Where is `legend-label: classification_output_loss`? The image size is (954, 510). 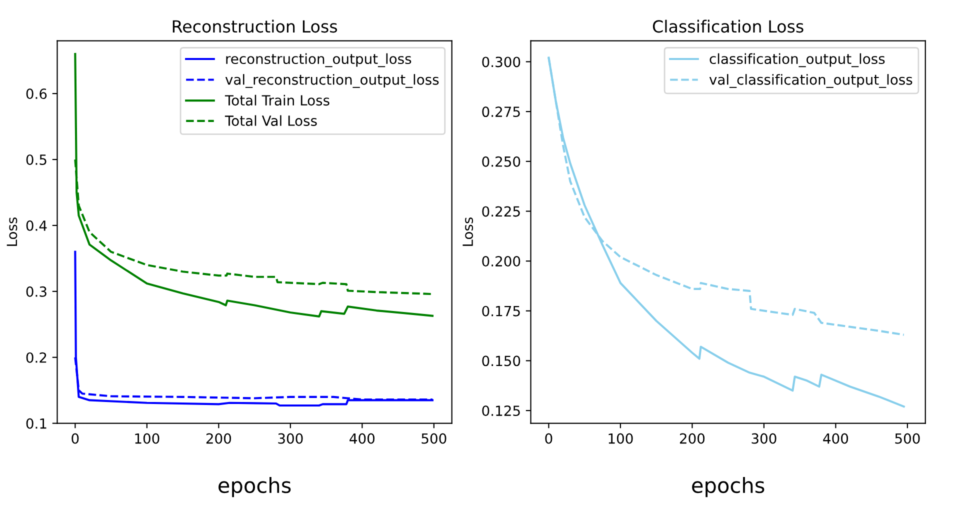 legend-label: classification_output_loss is located at coordinates (797, 60).